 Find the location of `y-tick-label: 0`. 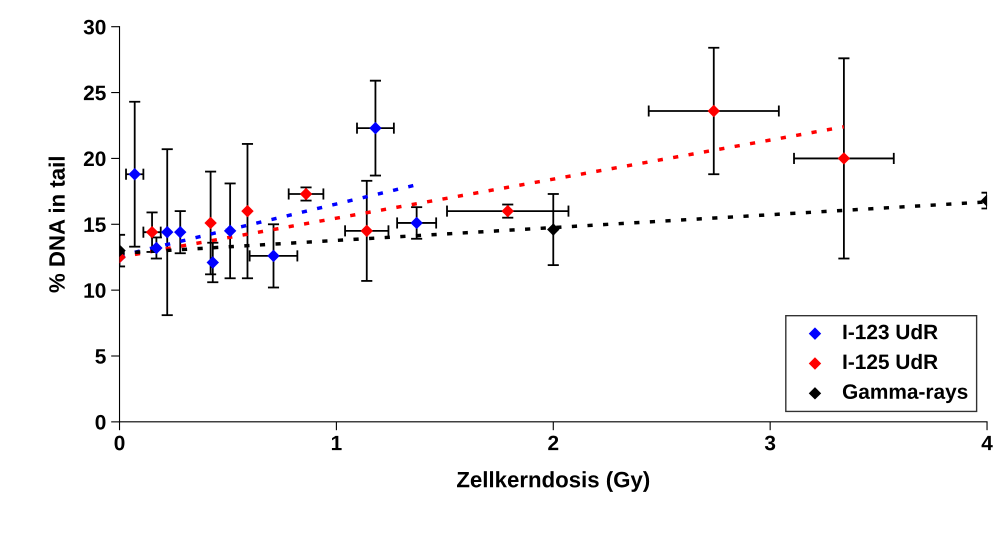

y-tick-label: 0 is located at coordinates (101, 422).